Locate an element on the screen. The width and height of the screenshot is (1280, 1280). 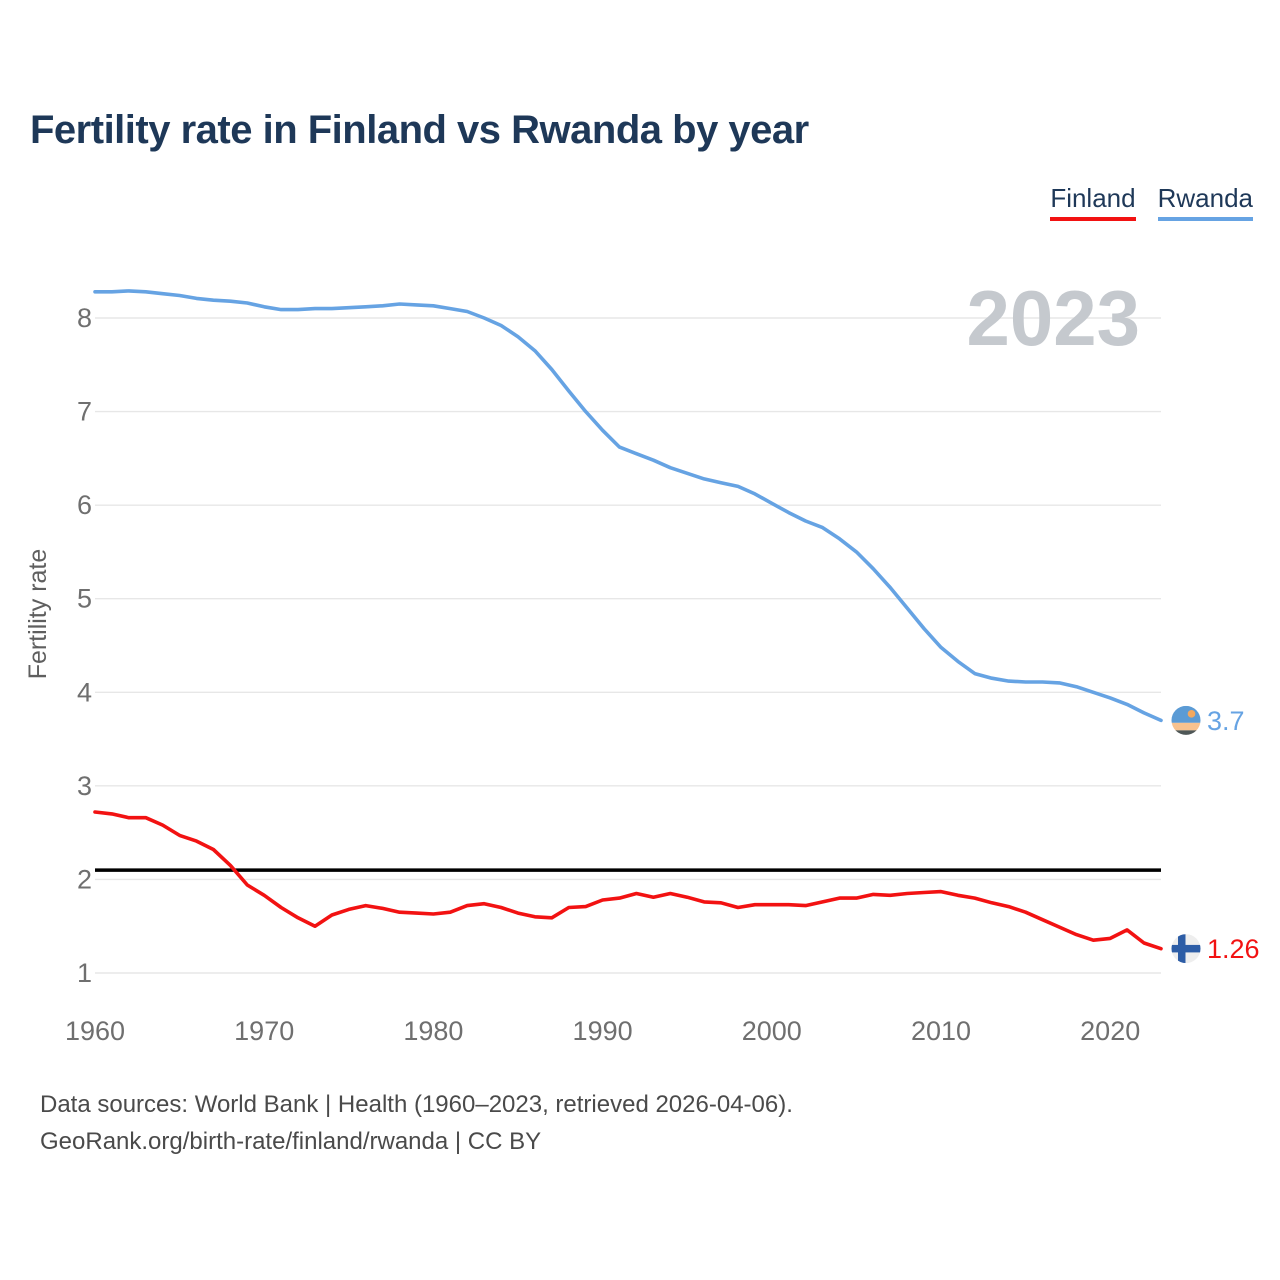
rwanda-flag-icon is located at coordinates (1186, 720).